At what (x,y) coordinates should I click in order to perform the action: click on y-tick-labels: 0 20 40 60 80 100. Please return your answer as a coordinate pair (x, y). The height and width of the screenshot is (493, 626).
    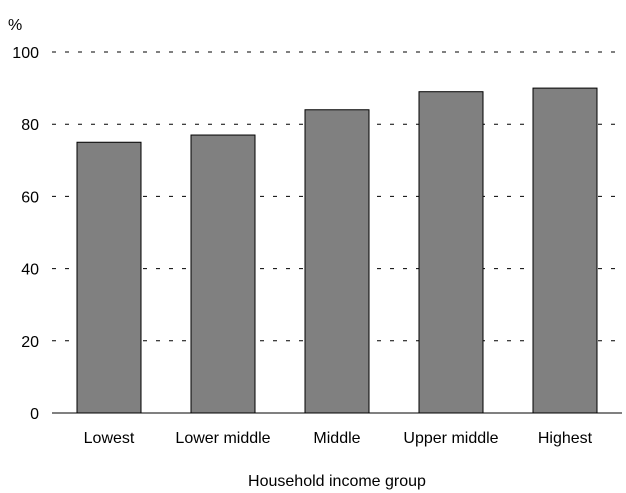
    Looking at the image, I should click on (25, 234).